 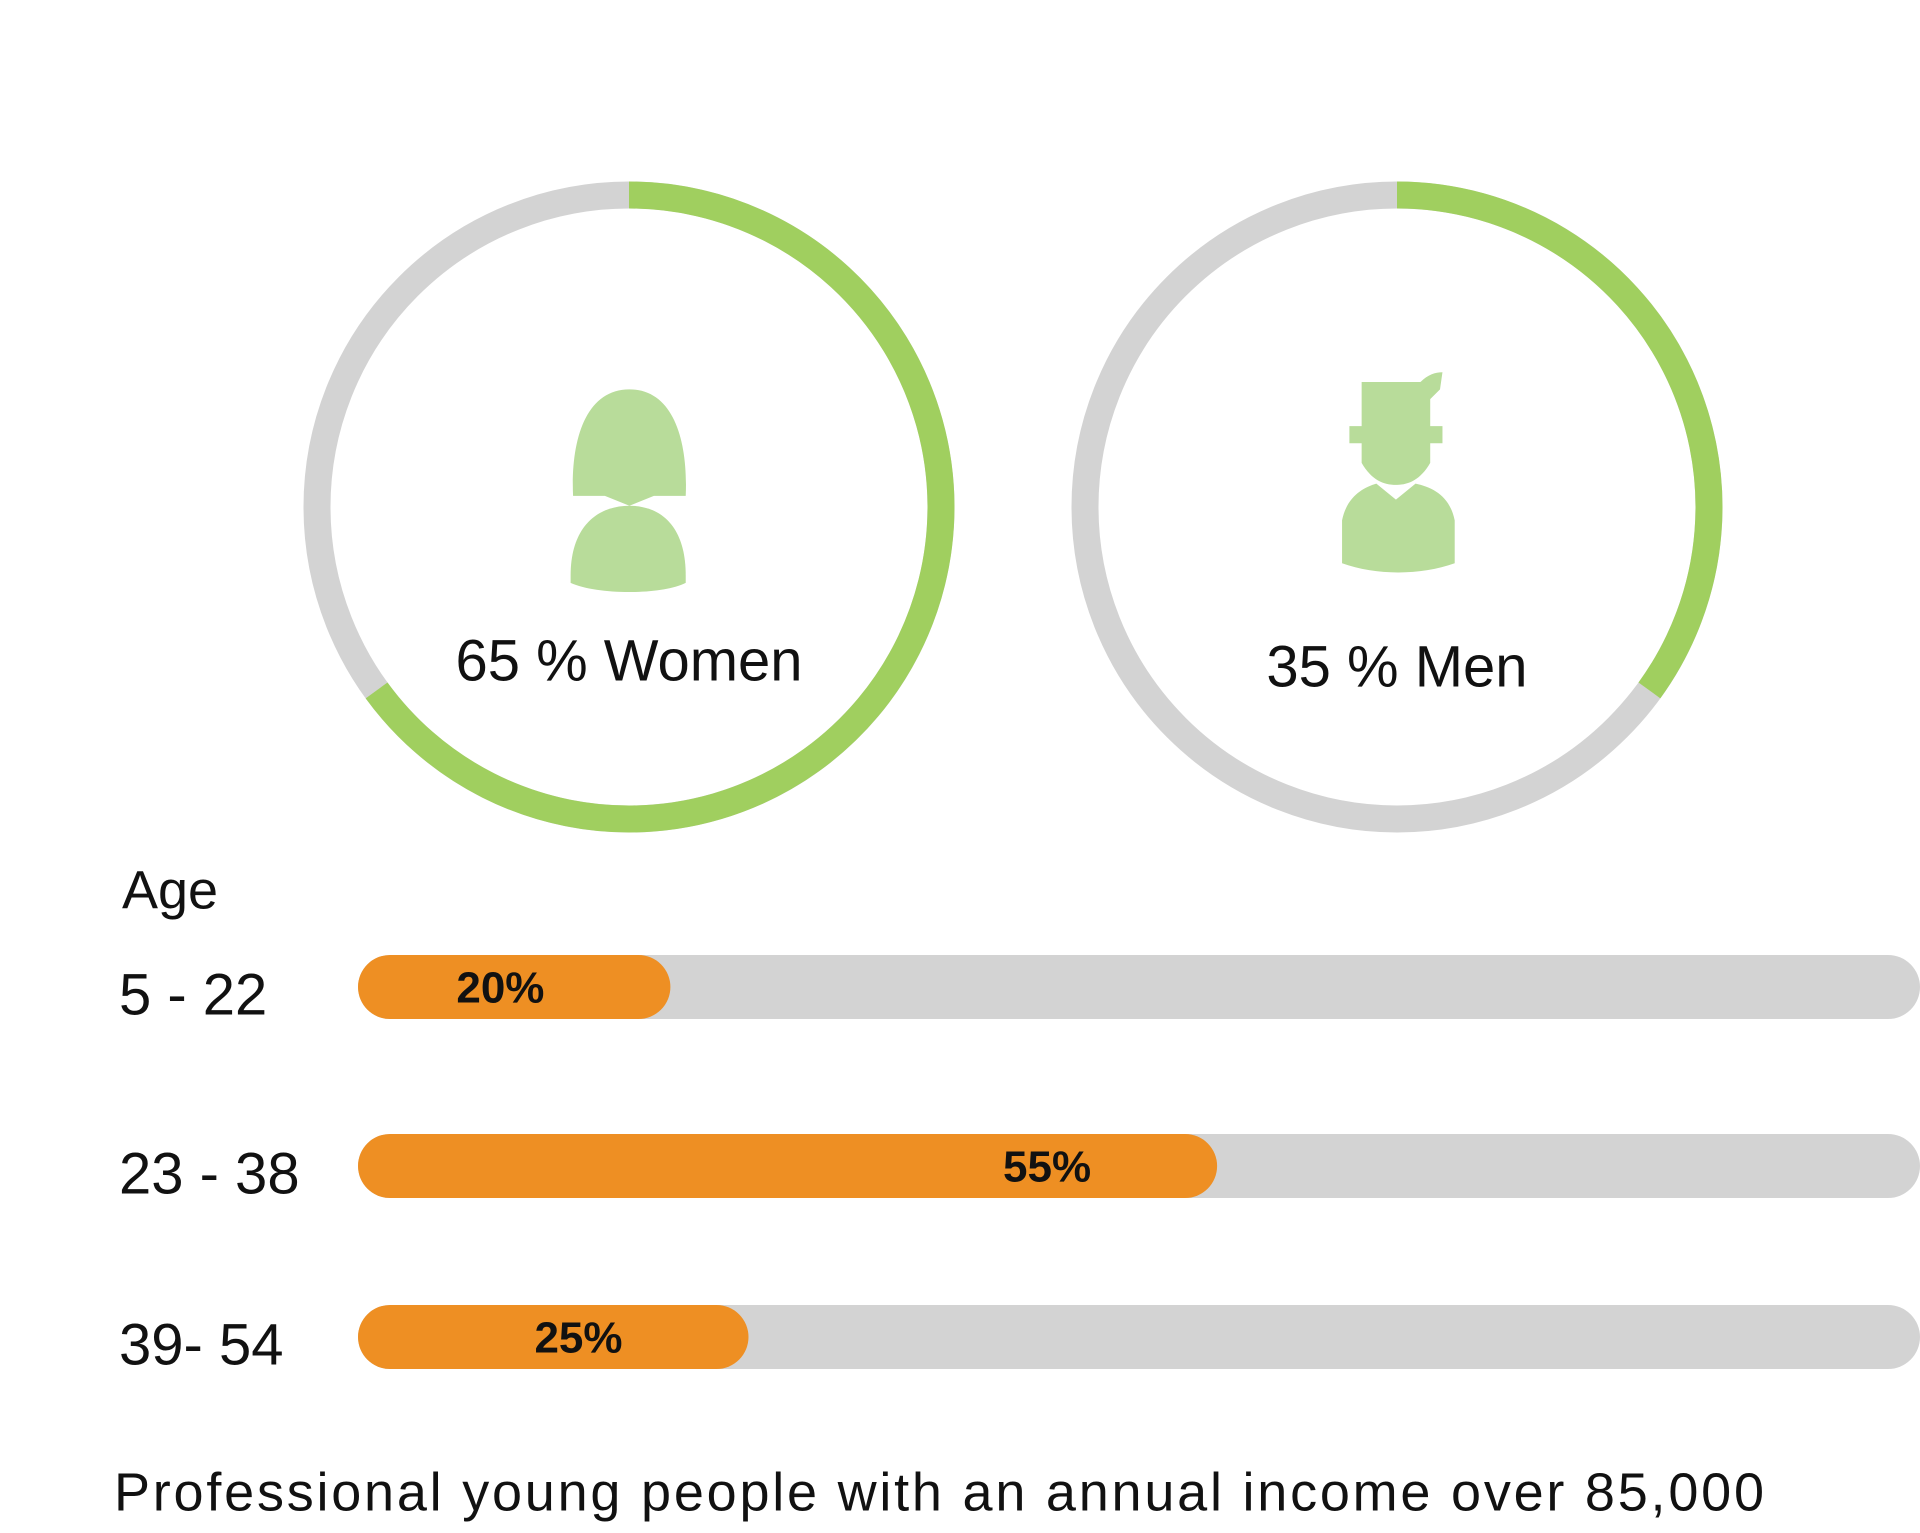 What do you see at coordinates (1396, 428) in the screenshot?
I see `man-icon-head` at bounding box center [1396, 428].